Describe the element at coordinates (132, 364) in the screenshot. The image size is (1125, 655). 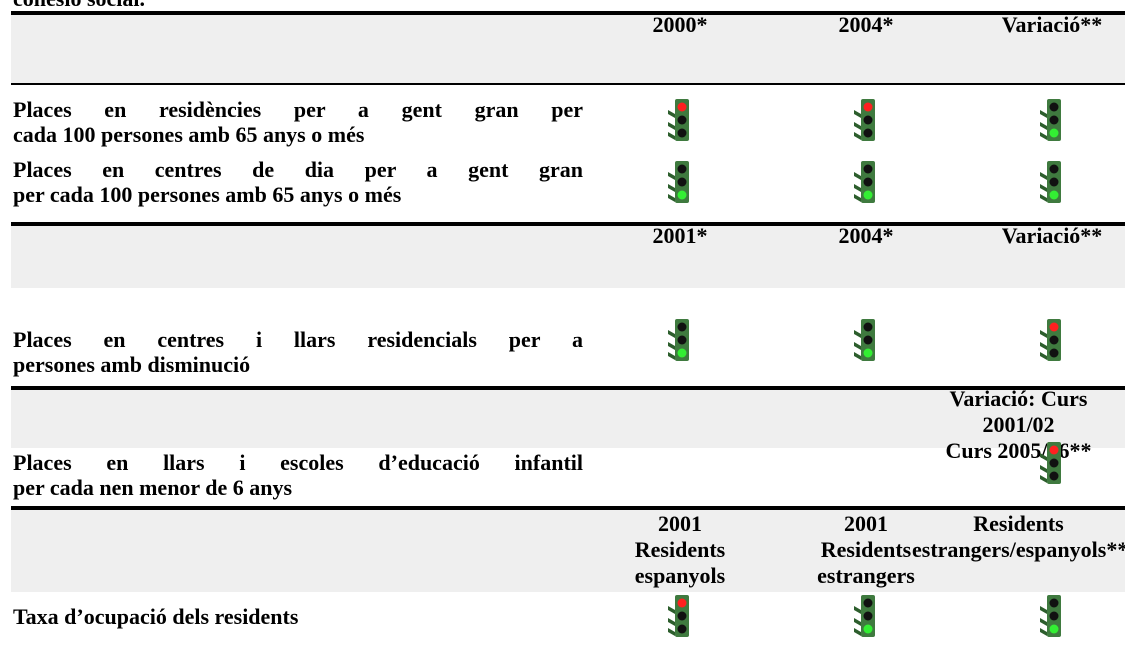
I see `label-line: persones amb disminució` at that location.